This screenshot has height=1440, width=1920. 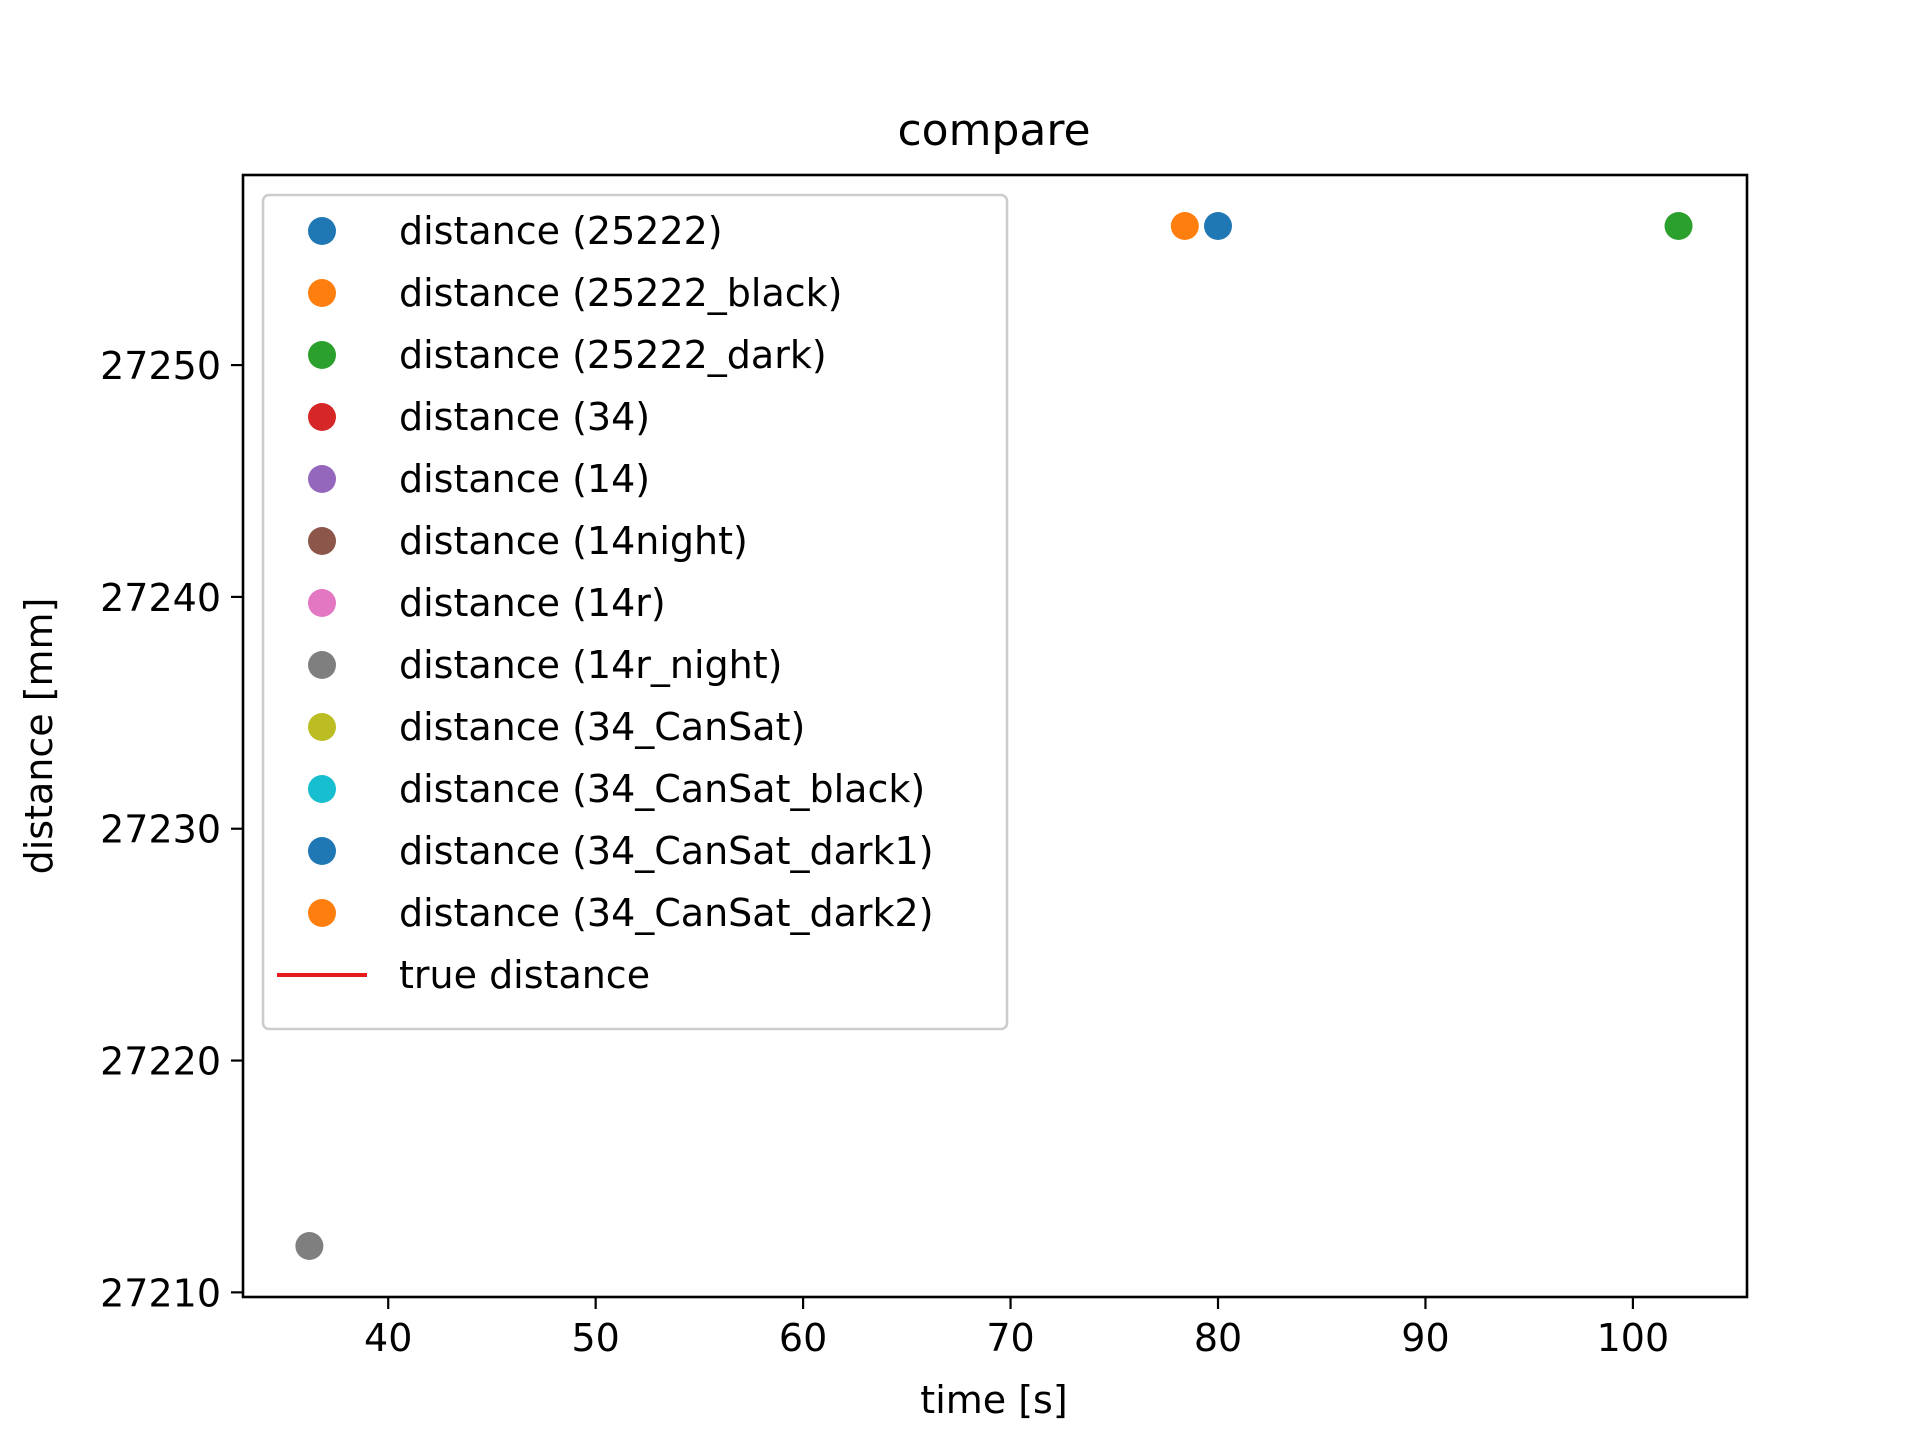 I want to click on y-tick-label: 27240, so click(x=160, y=598).